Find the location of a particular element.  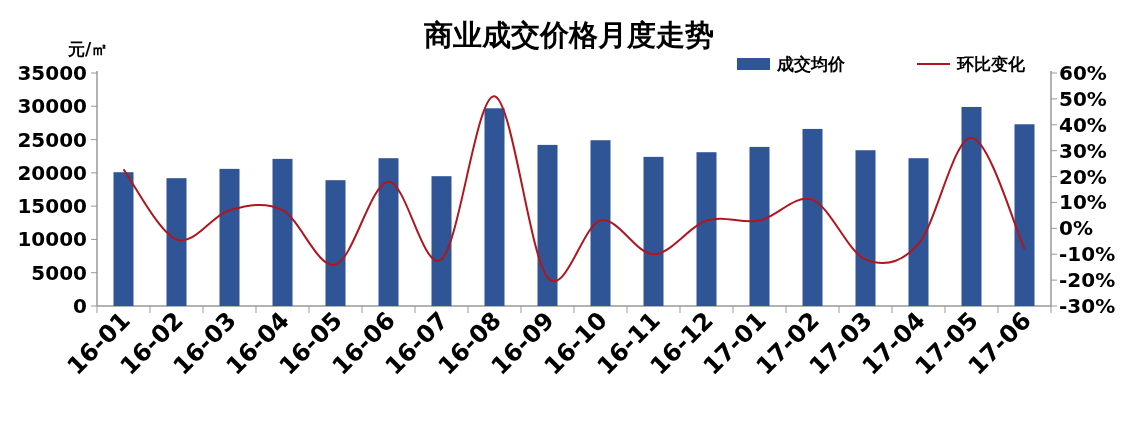

y-tick-label: 25000 is located at coordinates (52, 139).